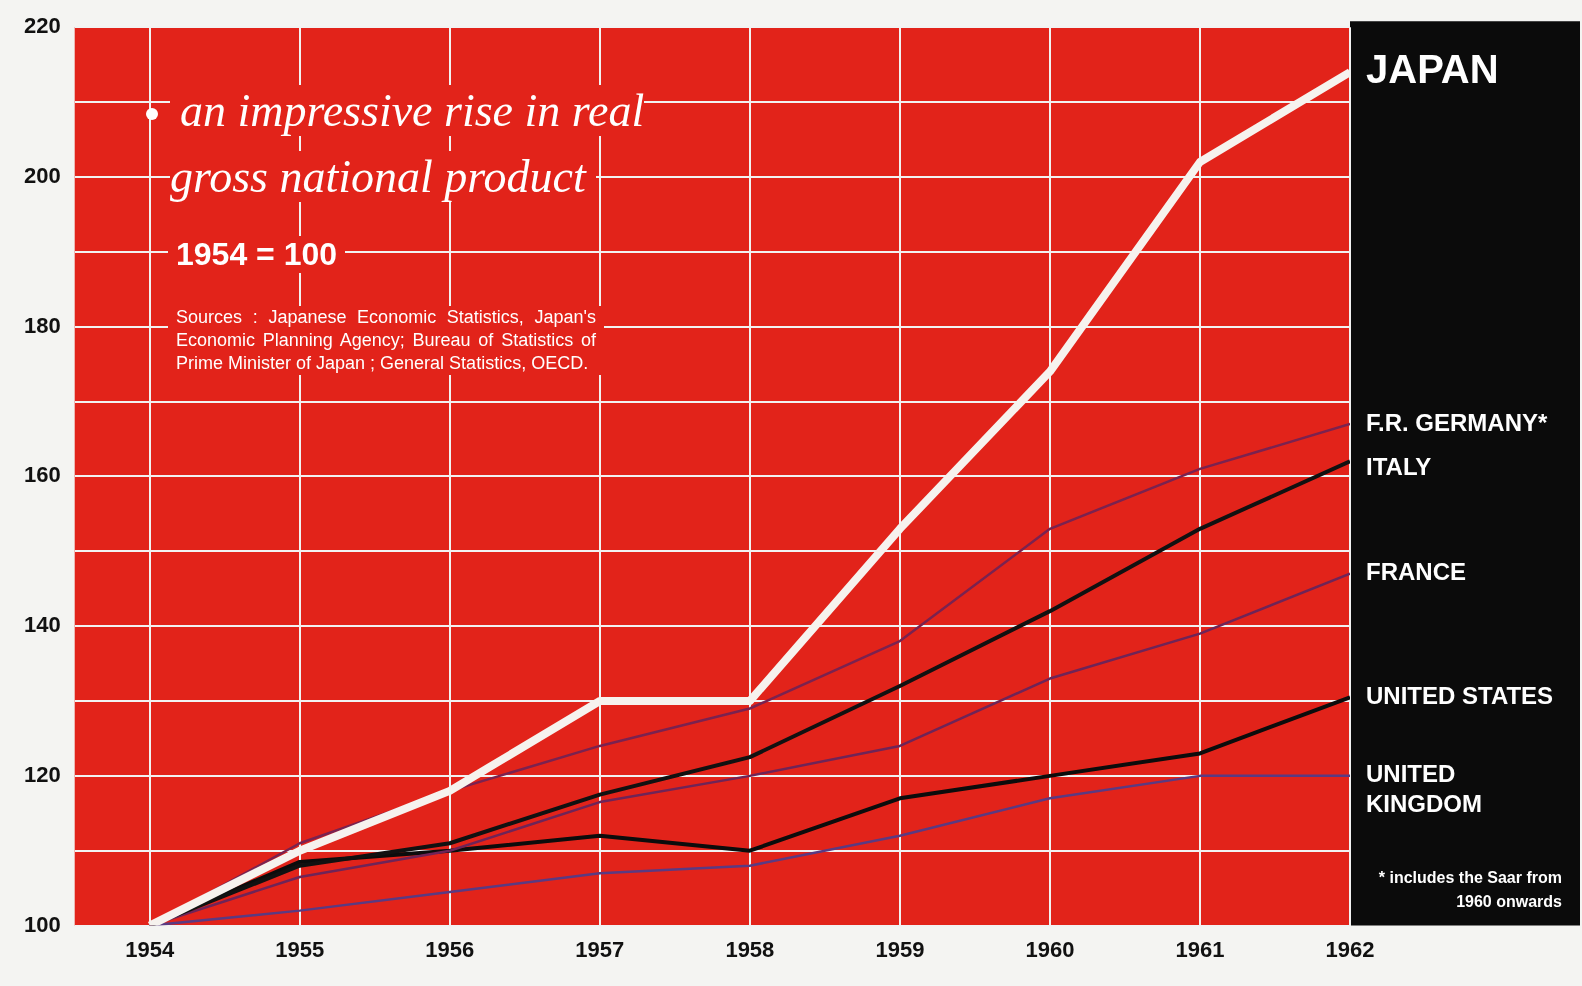 The width and height of the screenshot is (1582, 986). What do you see at coordinates (300, 949) in the screenshot?
I see `x-tick-label: 1955` at bounding box center [300, 949].